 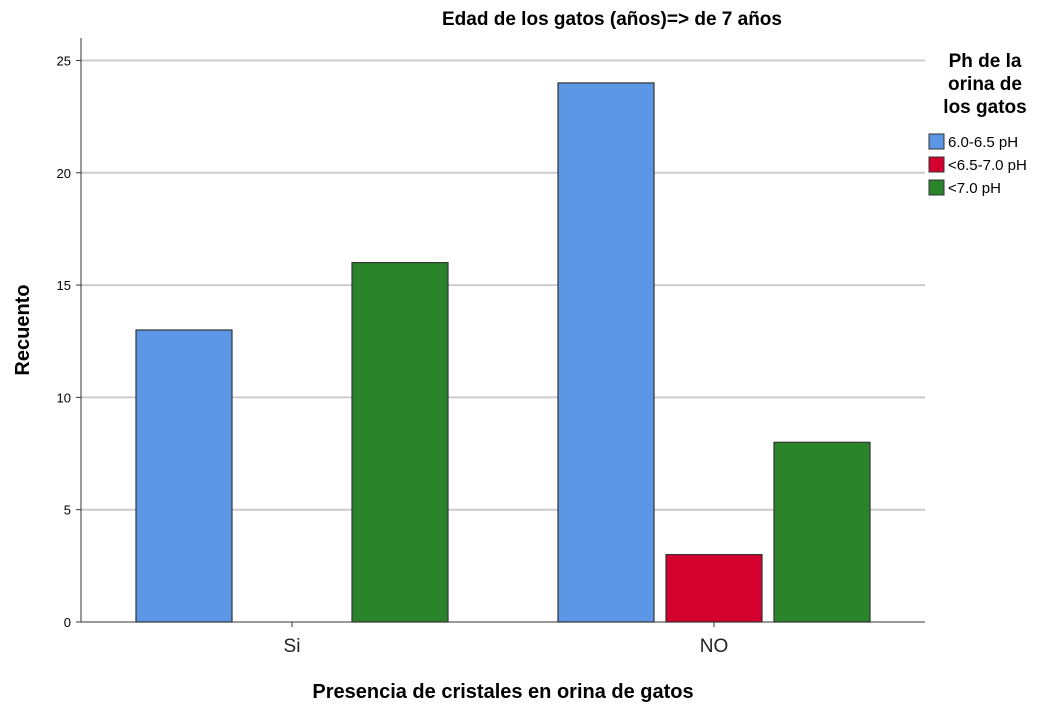 I want to click on legend-title-line-2: orina de, so click(x=985, y=84).